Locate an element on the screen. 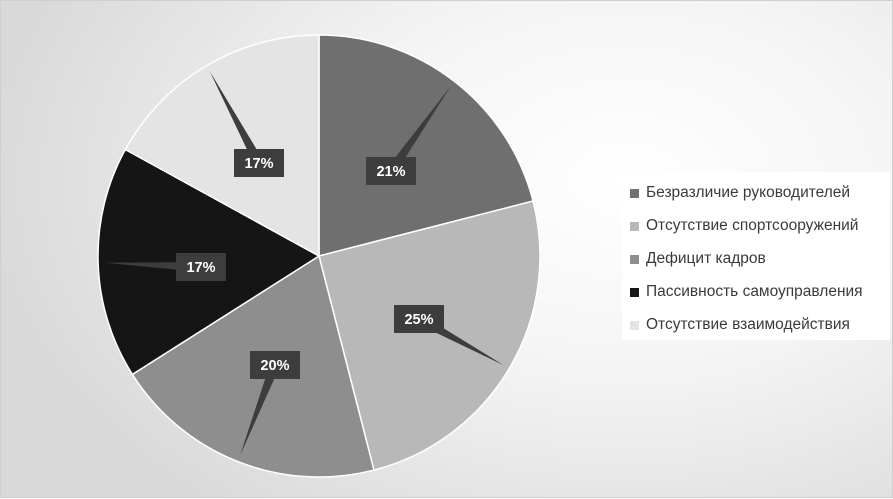 Image resolution: width=893 pixels, height=499 pixels. legend-item: Дефицит кадров is located at coordinates (698, 259).